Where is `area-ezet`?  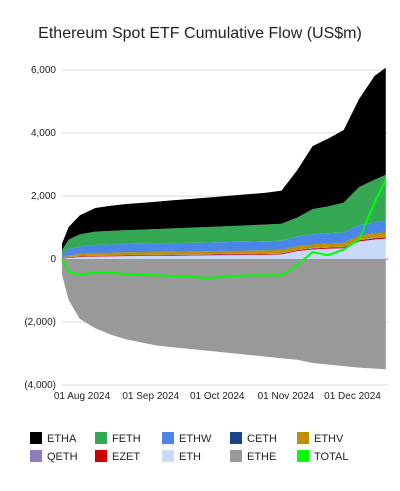
area-ezet is located at coordinates (224, 248).